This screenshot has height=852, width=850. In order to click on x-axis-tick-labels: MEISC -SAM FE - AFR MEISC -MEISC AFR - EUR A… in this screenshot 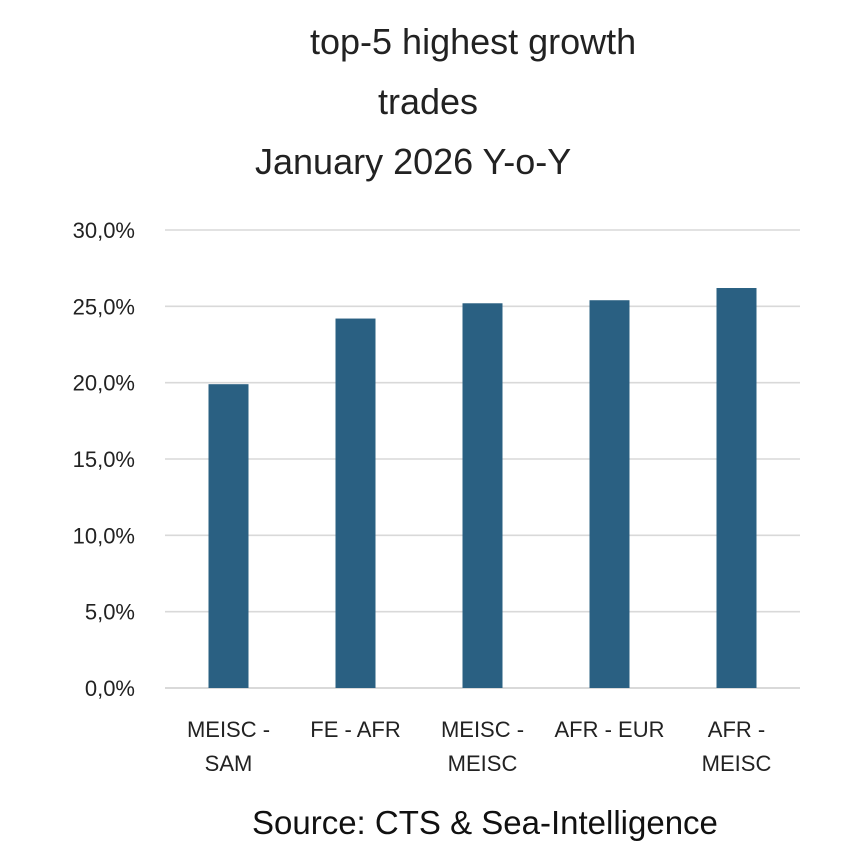, I will do `click(479, 746)`.